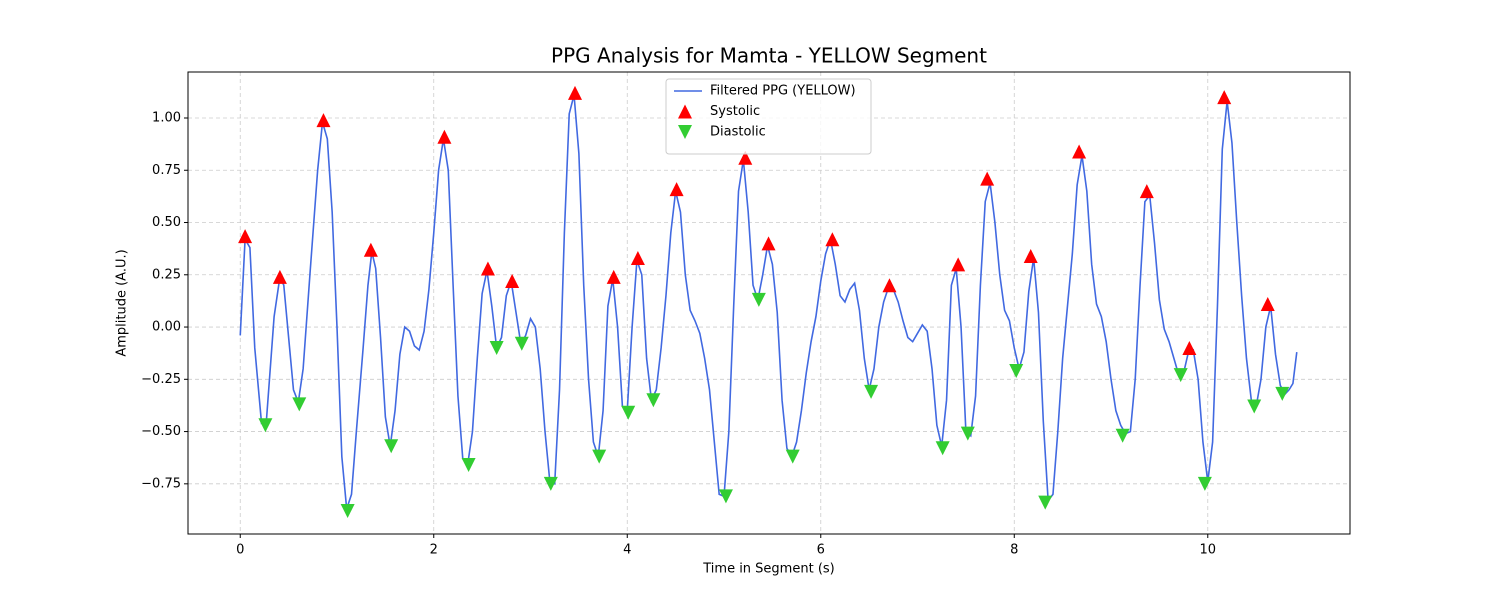 This screenshot has width=1500, height=600. Describe the element at coordinates (1014, 550) in the screenshot. I see `x-tick-label: 8` at that location.